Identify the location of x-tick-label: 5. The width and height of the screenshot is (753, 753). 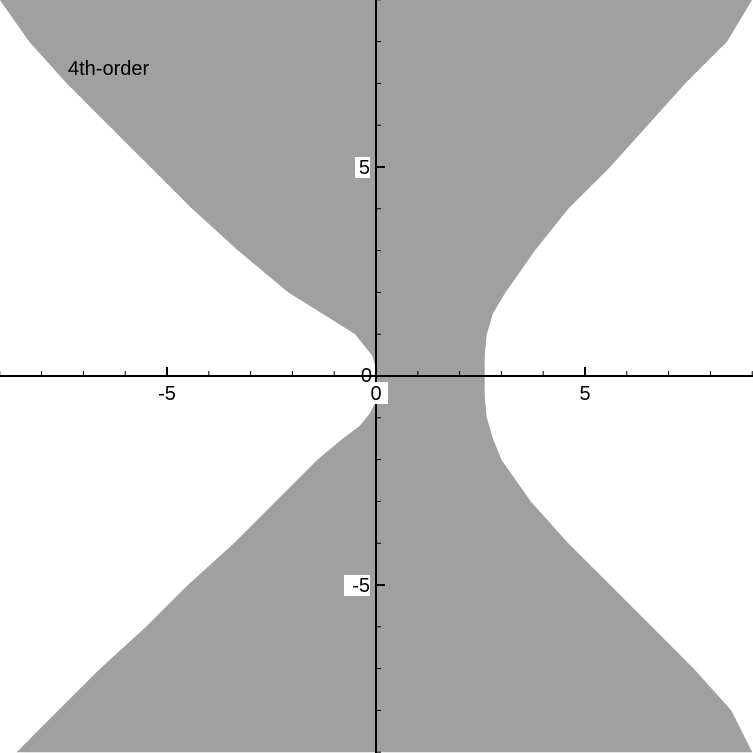
(584, 394).